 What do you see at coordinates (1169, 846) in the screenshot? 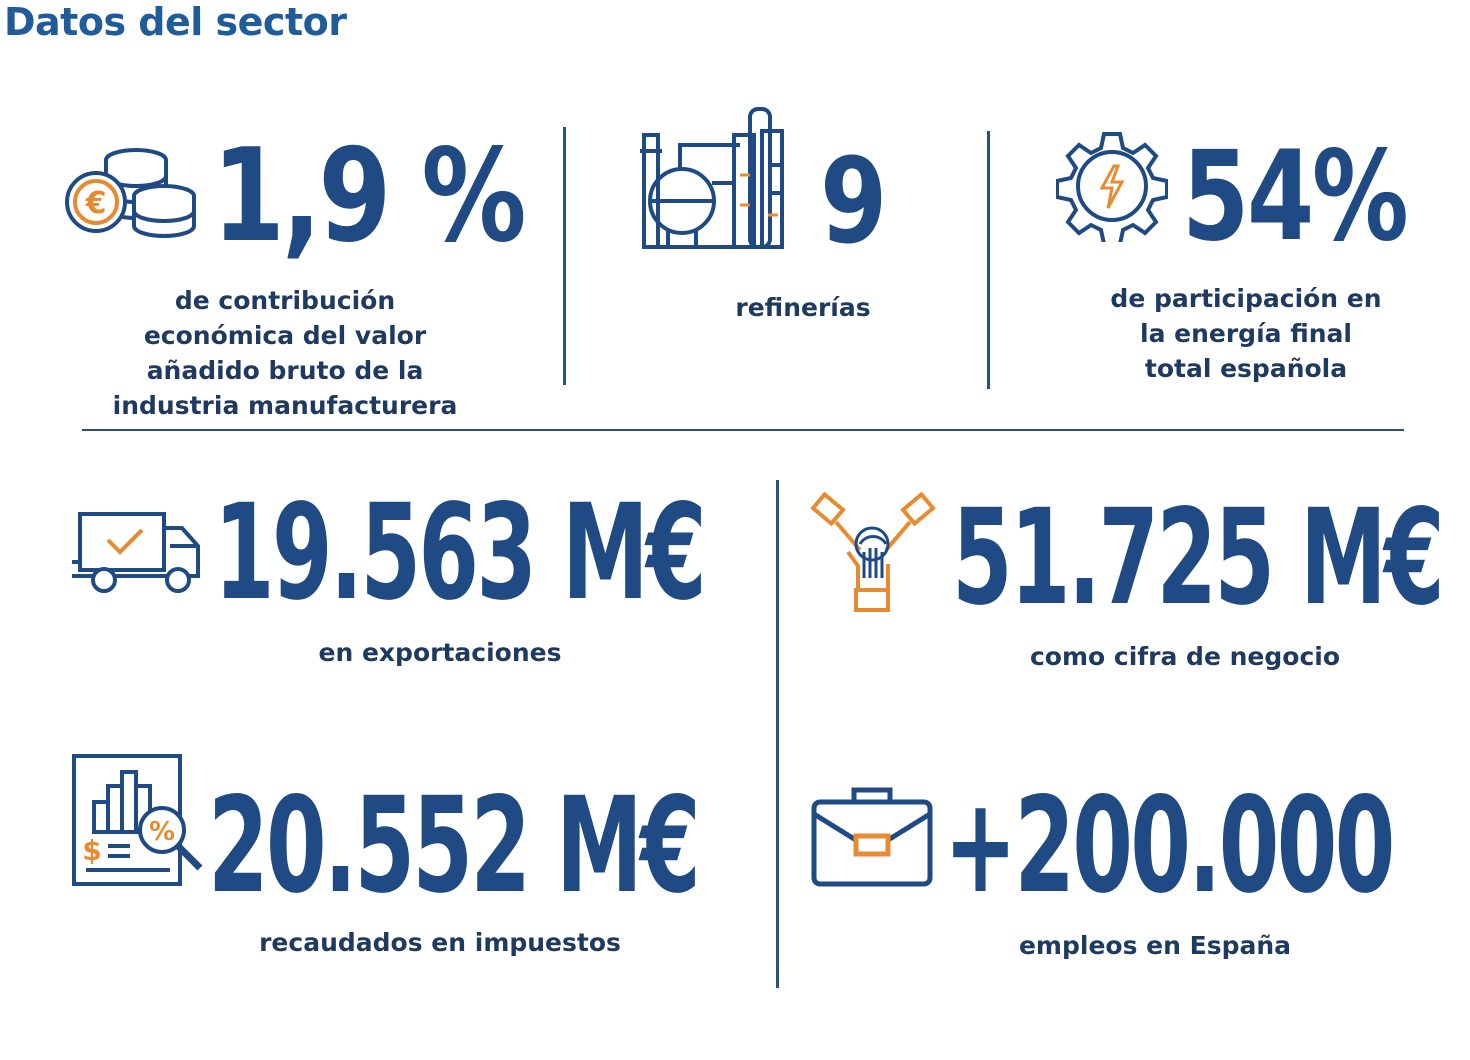
I see `stat-value: +200.000` at bounding box center [1169, 846].